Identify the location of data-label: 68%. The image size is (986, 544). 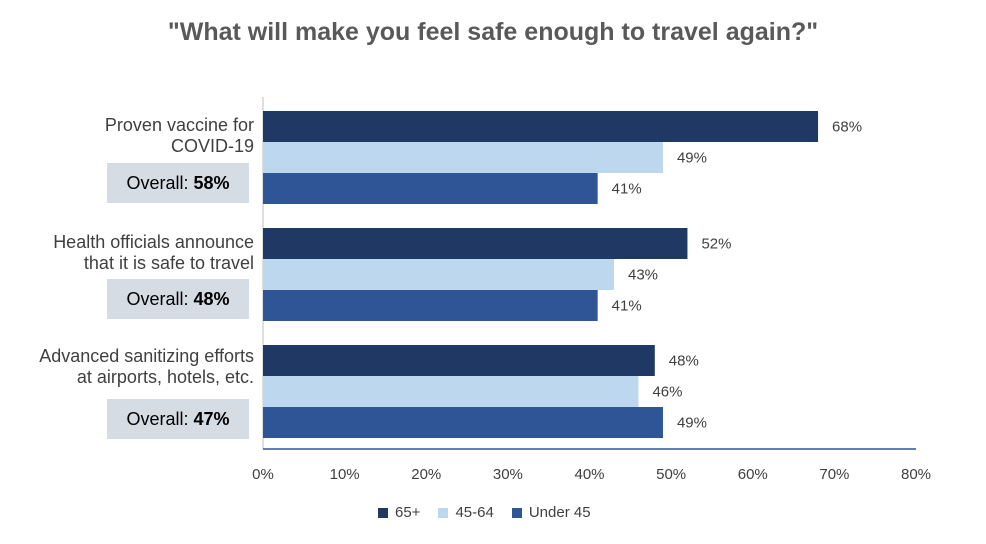
(847, 127).